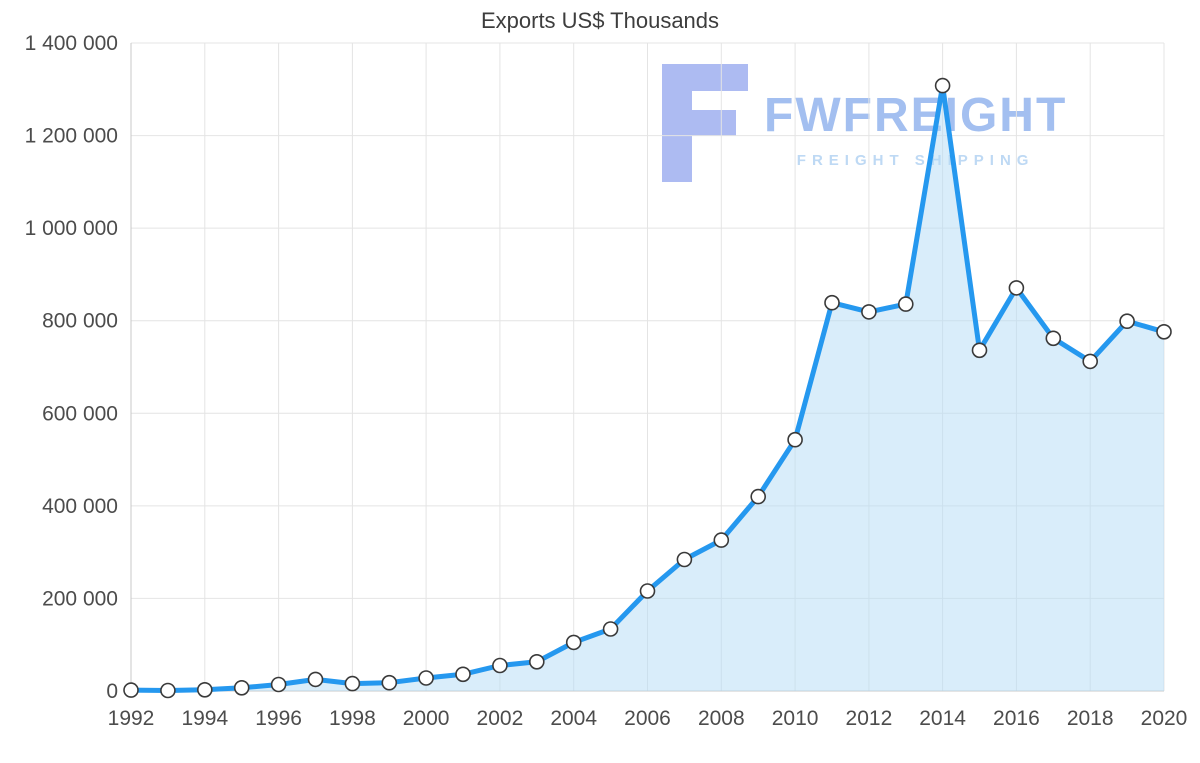 The height and width of the screenshot is (763, 1200). I want to click on fwfreight-logo-icon, so click(705, 123).